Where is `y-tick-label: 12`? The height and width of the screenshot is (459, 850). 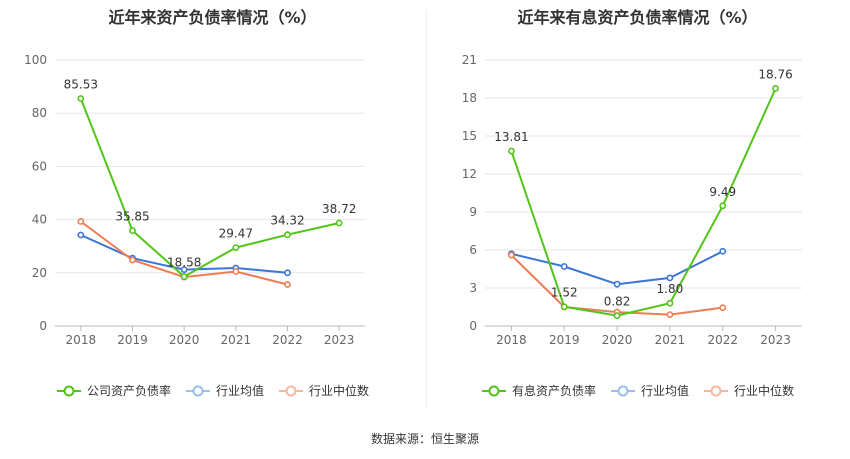 y-tick-label: 12 is located at coordinates (469, 174).